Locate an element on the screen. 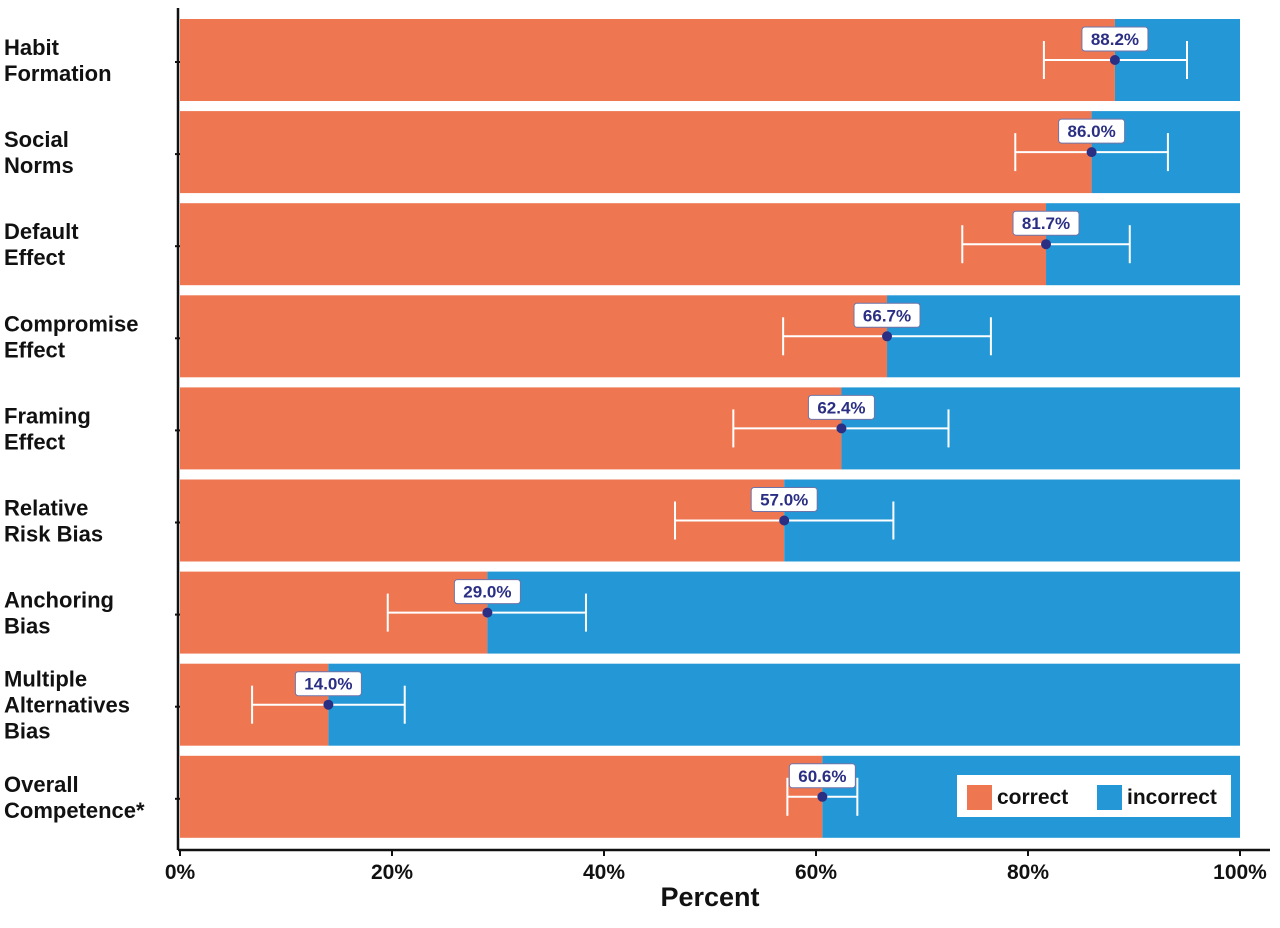 This screenshot has width=1280, height=928. category-label: Social is located at coordinates (36, 139).